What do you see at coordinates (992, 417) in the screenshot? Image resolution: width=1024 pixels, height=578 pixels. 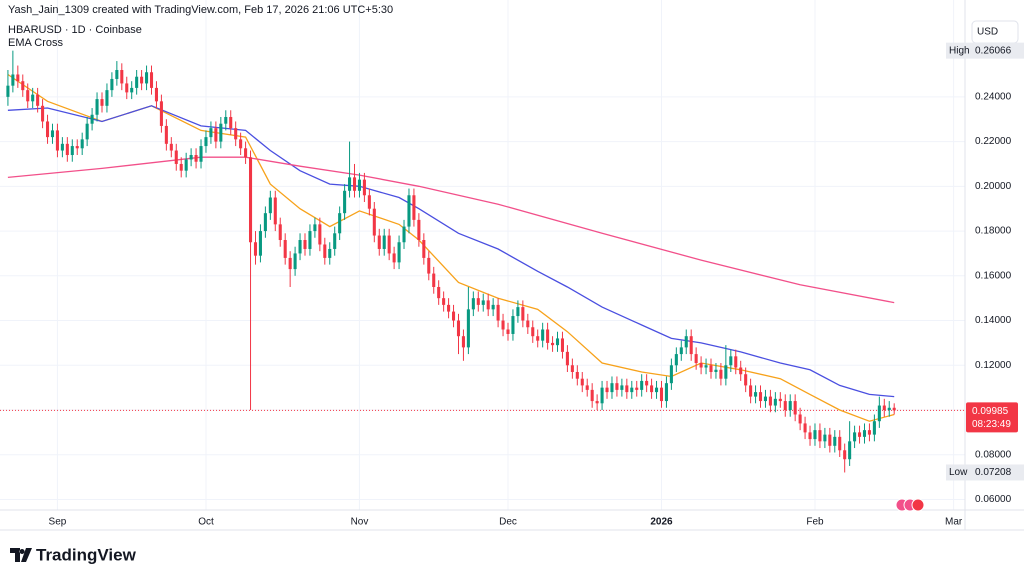 I see `last-price-box` at bounding box center [992, 417].